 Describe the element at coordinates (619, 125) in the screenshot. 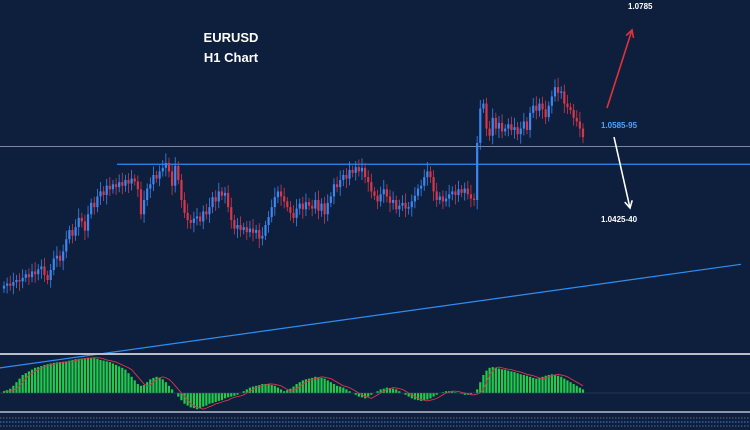

I see `level-label-support: 1.0585-95` at that location.